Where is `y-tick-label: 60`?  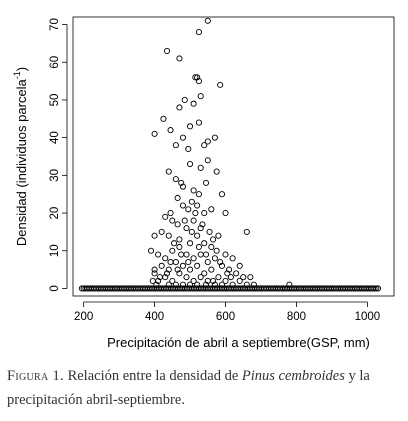
y-tick-label: 60 is located at coordinates (55, 62).